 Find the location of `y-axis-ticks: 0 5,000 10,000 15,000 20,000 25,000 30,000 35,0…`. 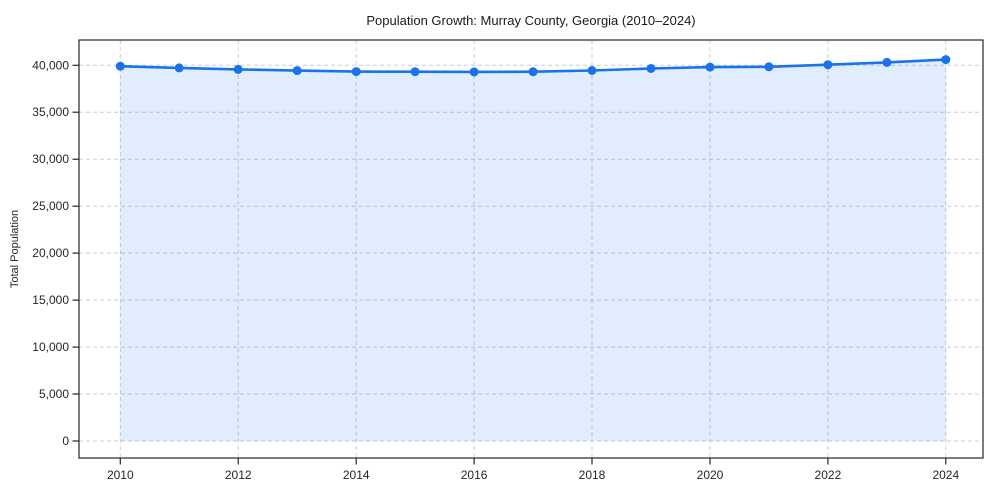

y-axis-ticks: 0 5,000 10,000 15,000 20,000 25,000 30,000 35,0… is located at coordinates (55, 253).